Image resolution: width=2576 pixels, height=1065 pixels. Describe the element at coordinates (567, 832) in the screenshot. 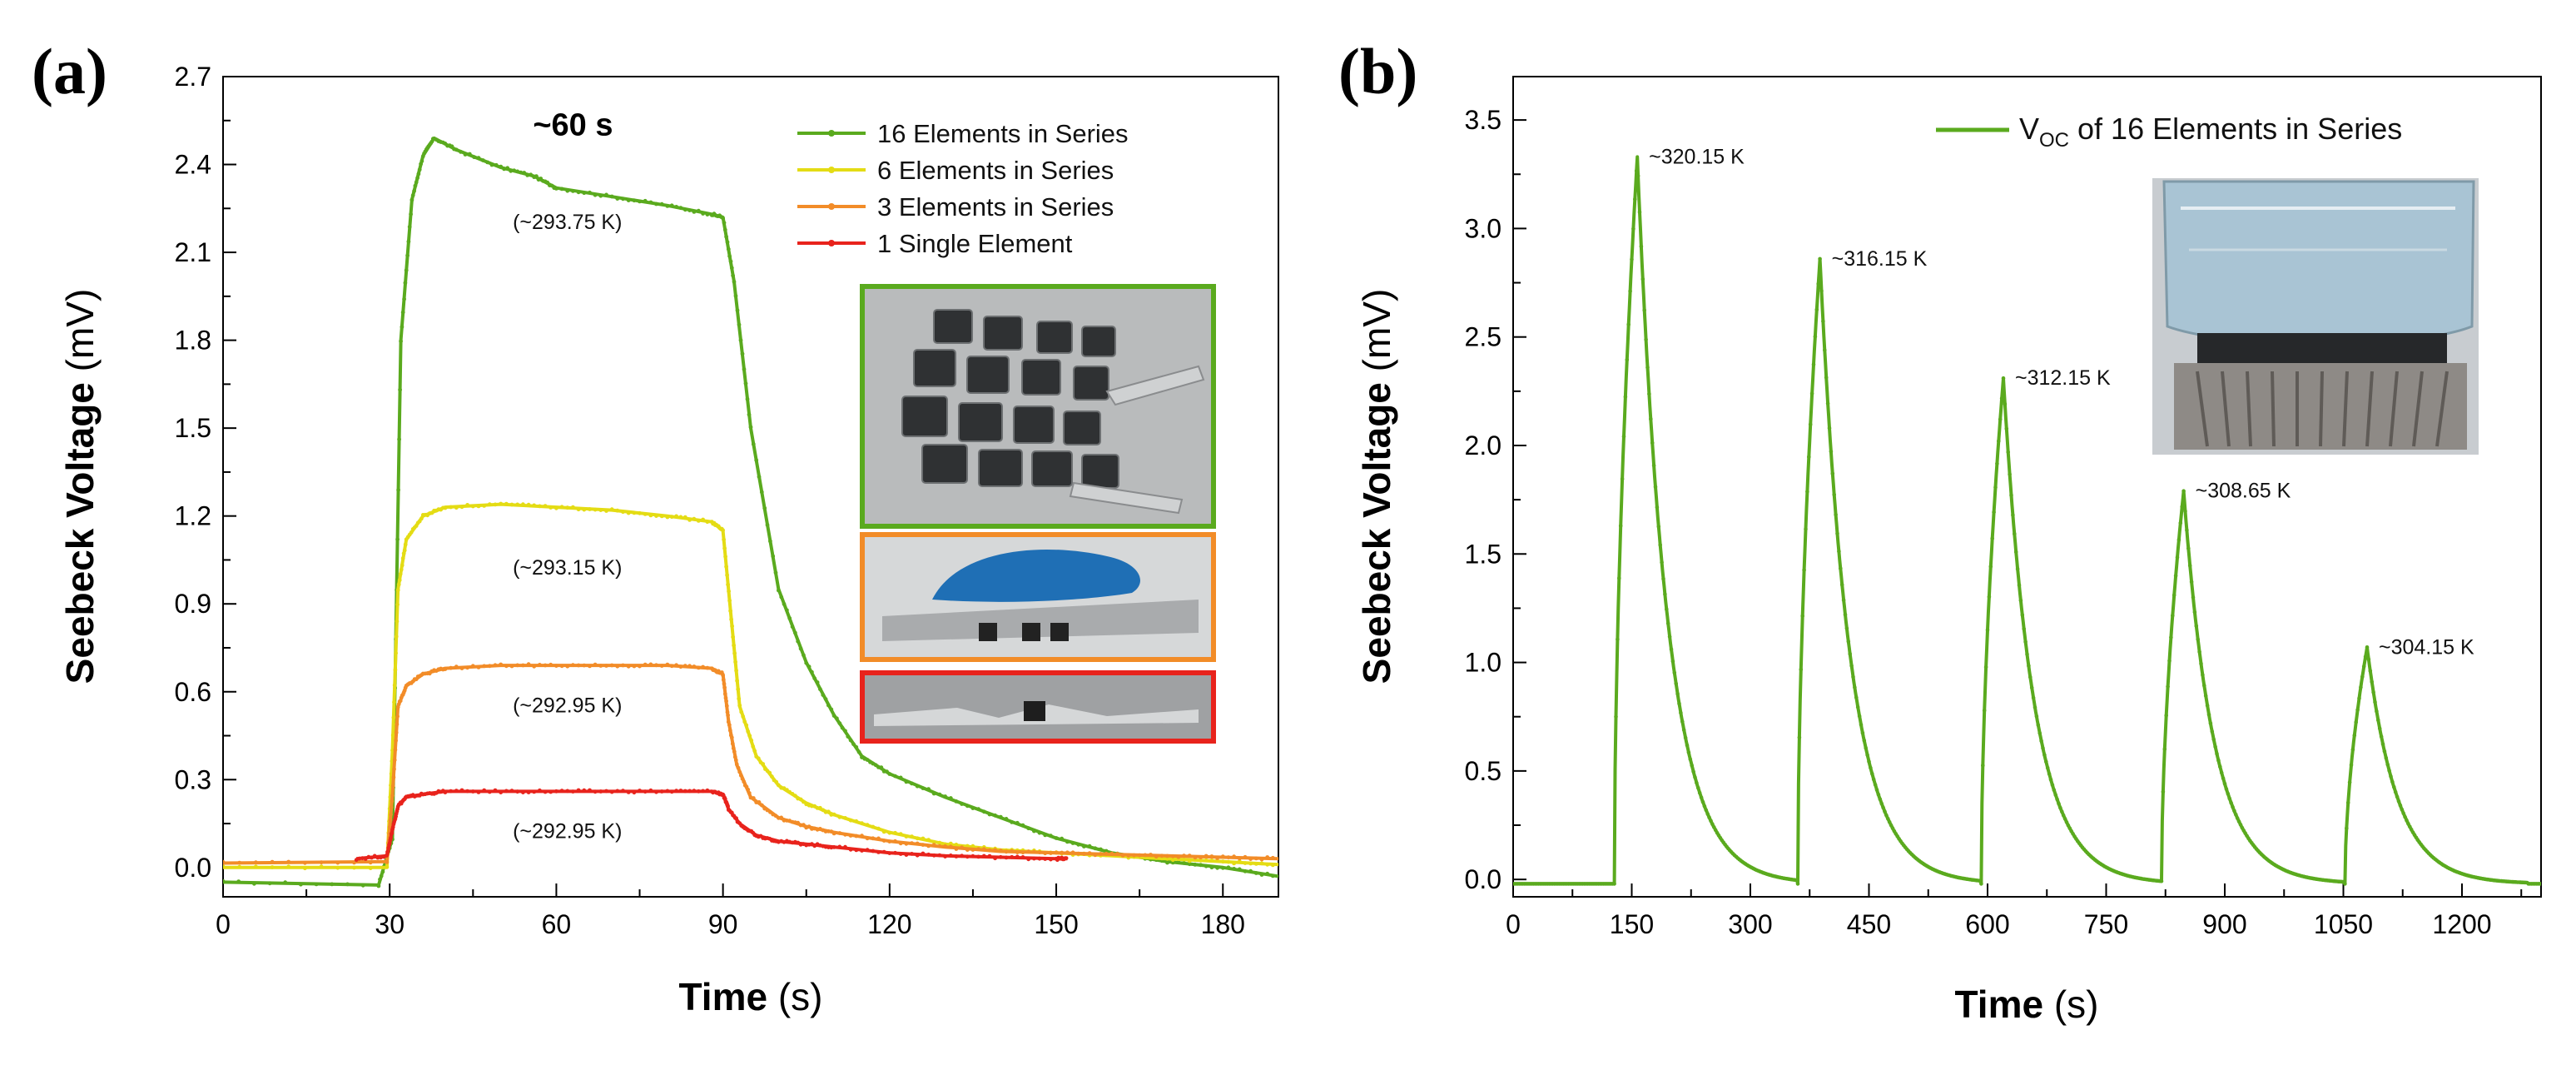

I see `annotation-label: (~292.95 K)` at that location.